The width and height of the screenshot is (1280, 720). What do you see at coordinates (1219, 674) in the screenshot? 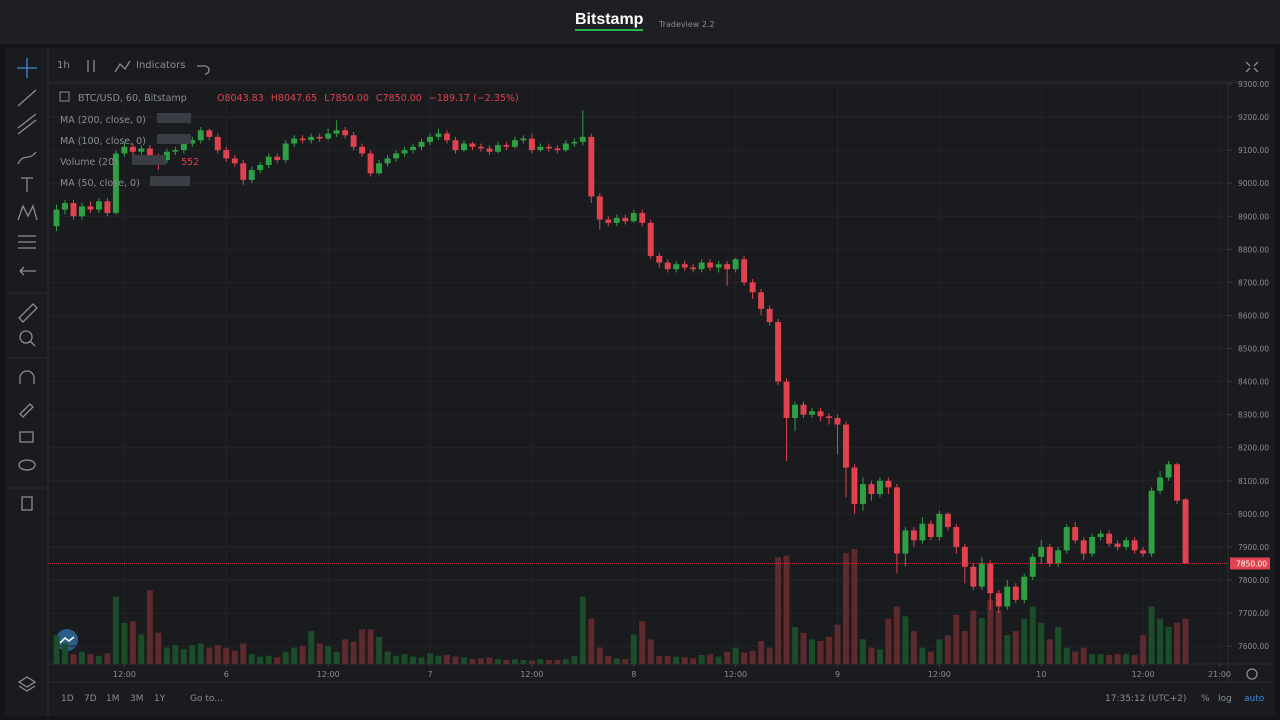
I see `x-tick-label: 21:00` at bounding box center [1219, 674].